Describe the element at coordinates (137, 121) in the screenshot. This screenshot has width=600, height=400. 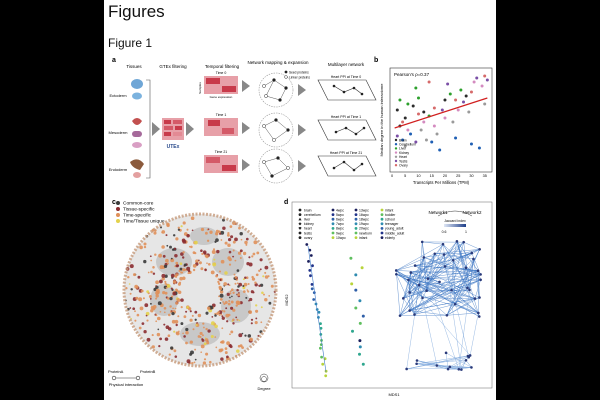
I see `heart-icon` at that location.